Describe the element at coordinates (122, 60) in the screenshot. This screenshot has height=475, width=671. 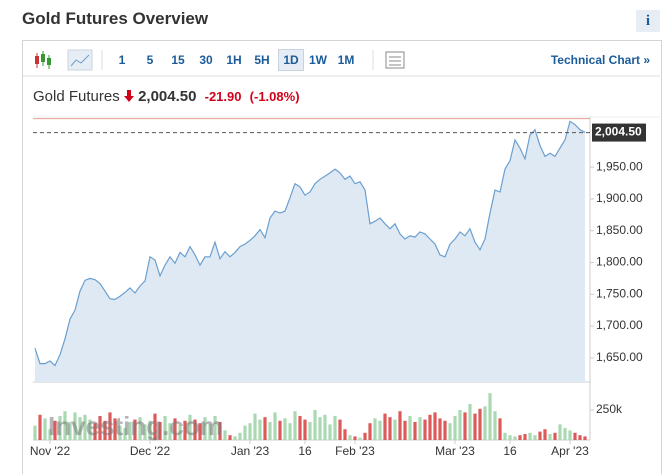
I see `interval-button: 1` at that location.